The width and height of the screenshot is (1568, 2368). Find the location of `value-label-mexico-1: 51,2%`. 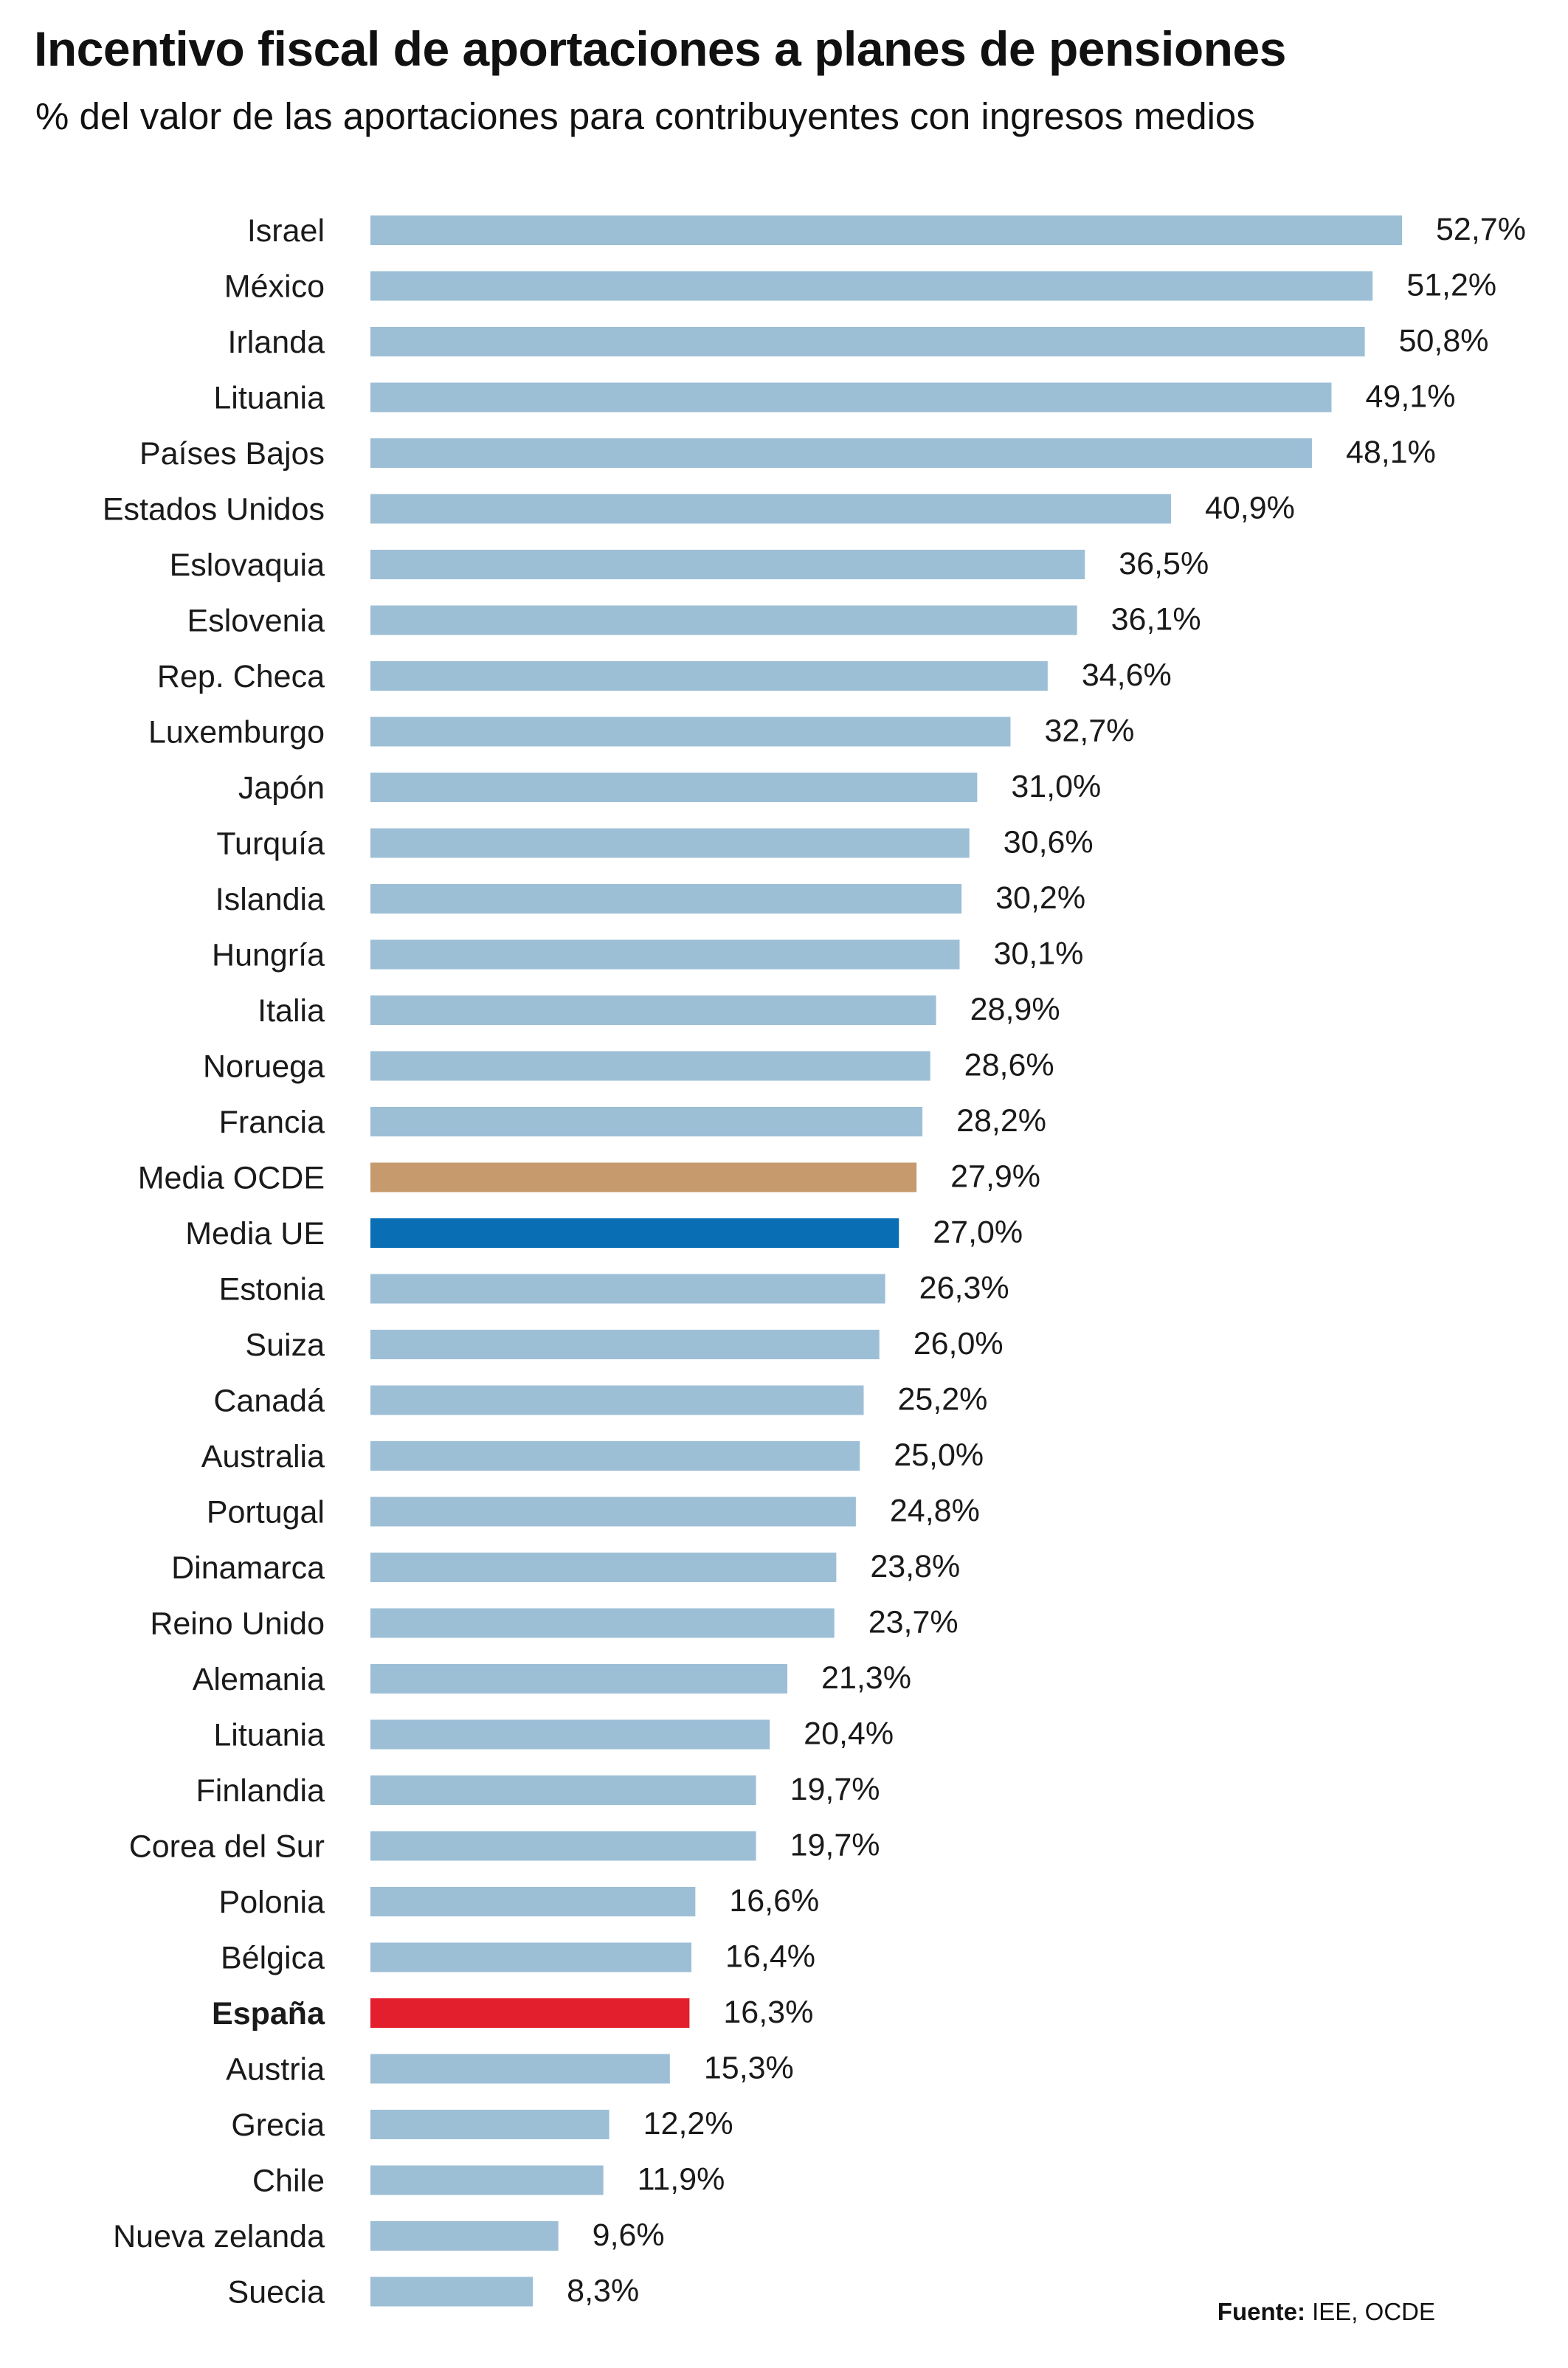

value-label-mexico-1: 51,2% is located at coordinates (1451, 285).